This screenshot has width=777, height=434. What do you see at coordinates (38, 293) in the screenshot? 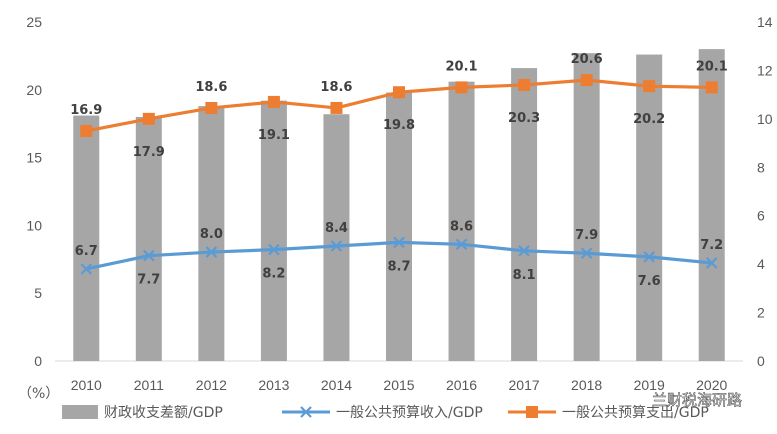
I see `y-left-tick-label: 5` at bounding box center [38, 293].